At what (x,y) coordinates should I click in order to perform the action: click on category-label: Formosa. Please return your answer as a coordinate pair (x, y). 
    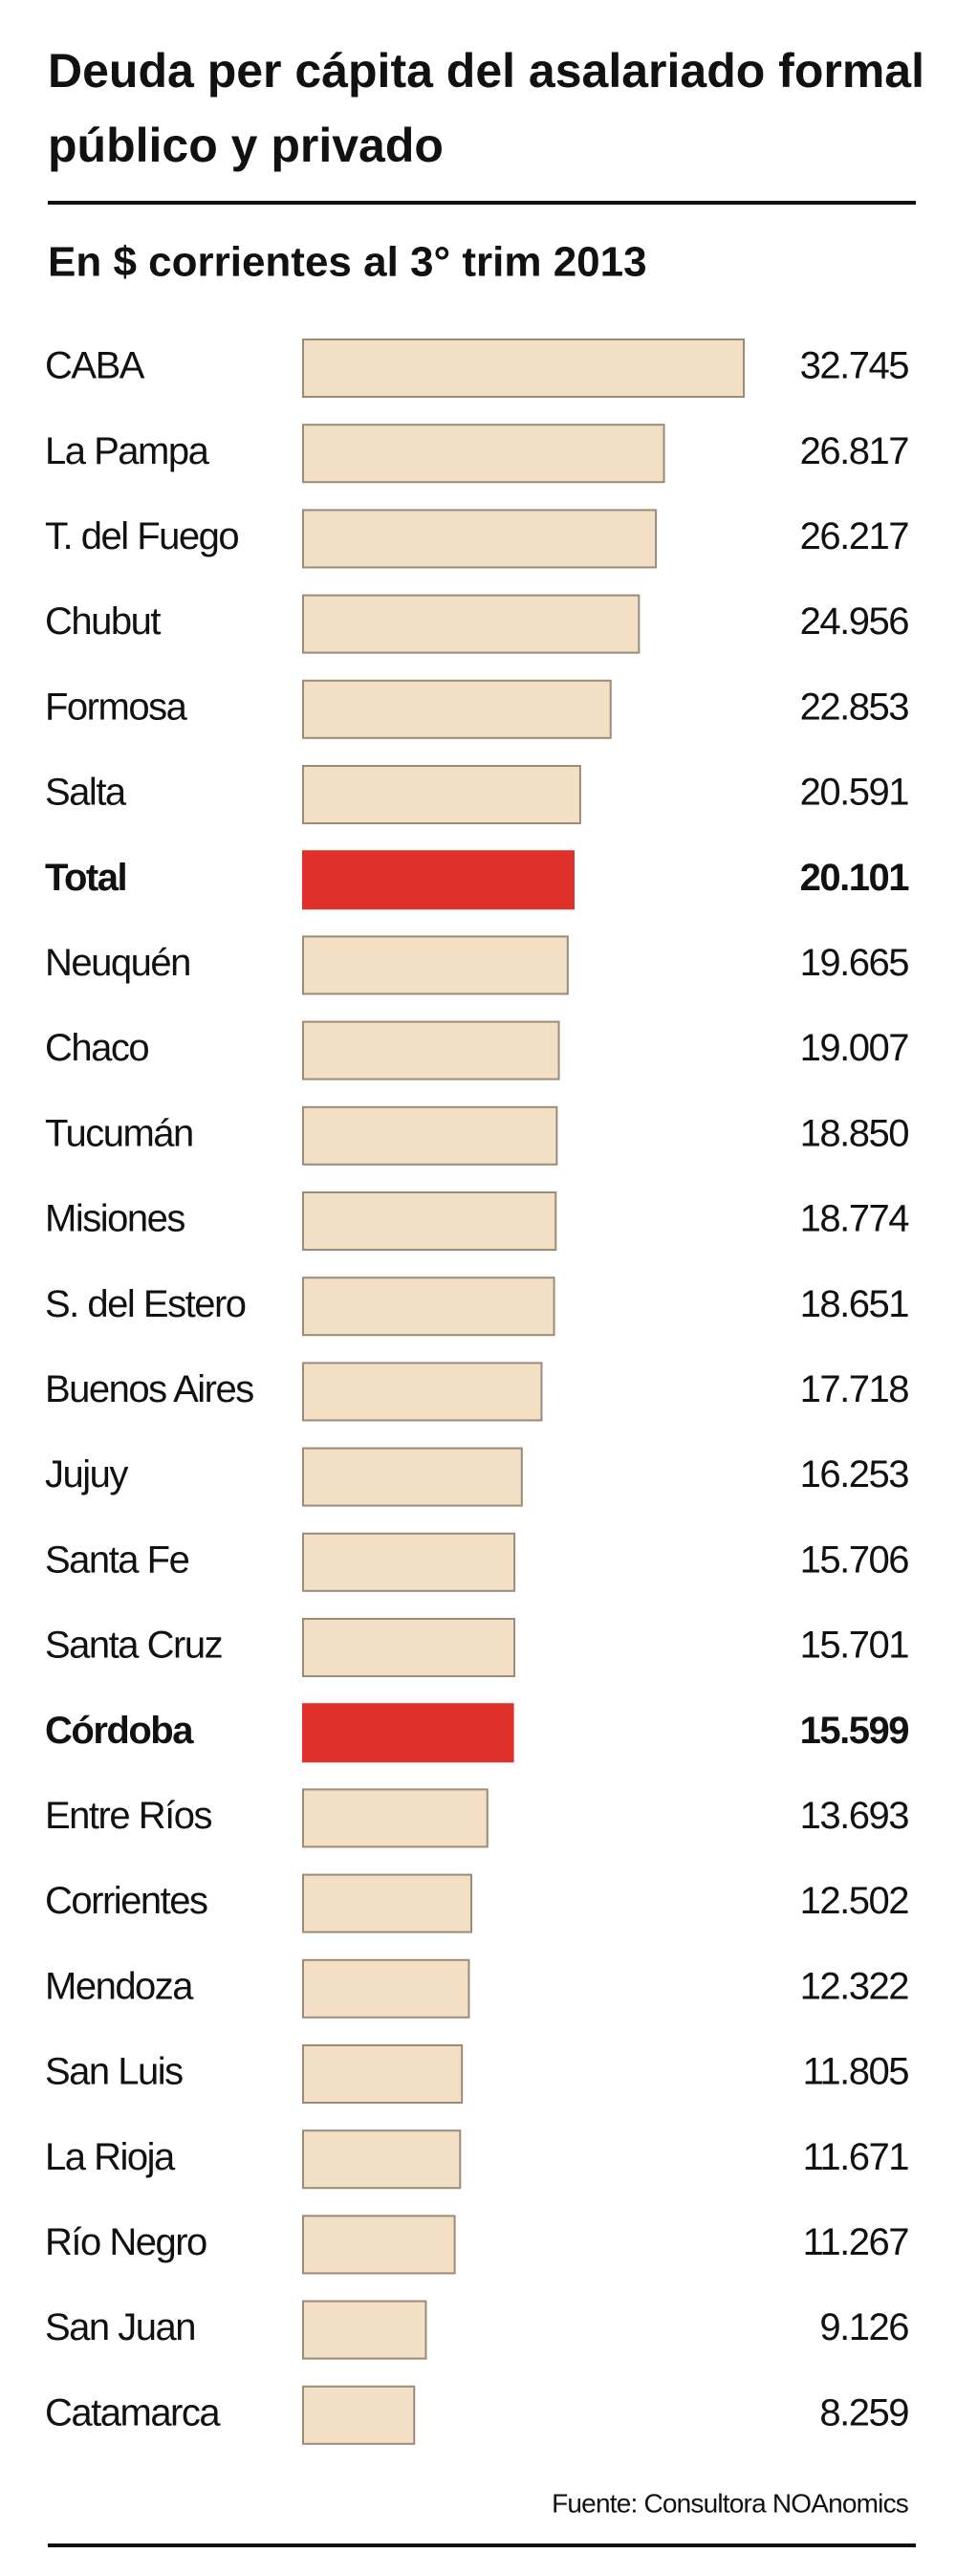
    Looking at the image, I should click on (116, 707).